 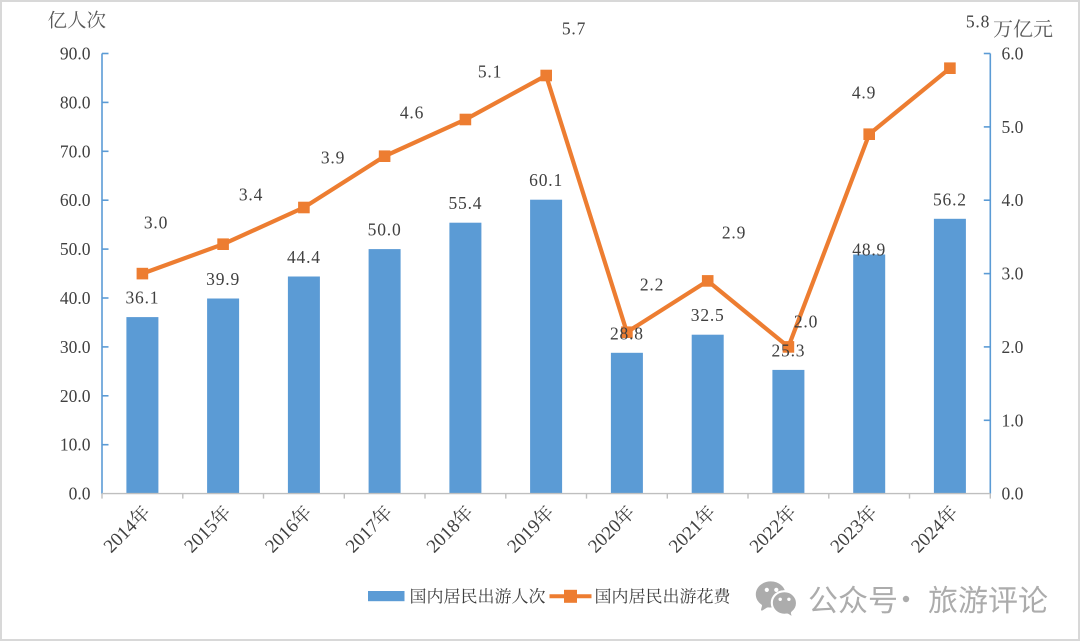 What do you see at coordinates (734, 233) in the screenshot?
I see `svg-text: 2.9` at bounding box center [734, 233].